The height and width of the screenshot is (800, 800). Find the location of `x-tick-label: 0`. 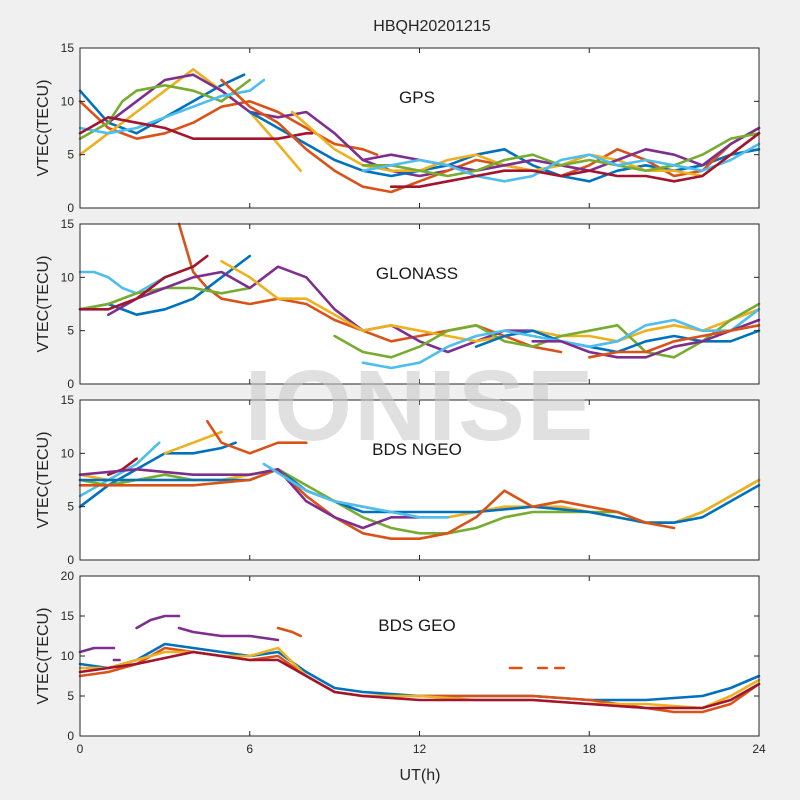

x-tick-label: 0 is located at coordinates (80, 749).